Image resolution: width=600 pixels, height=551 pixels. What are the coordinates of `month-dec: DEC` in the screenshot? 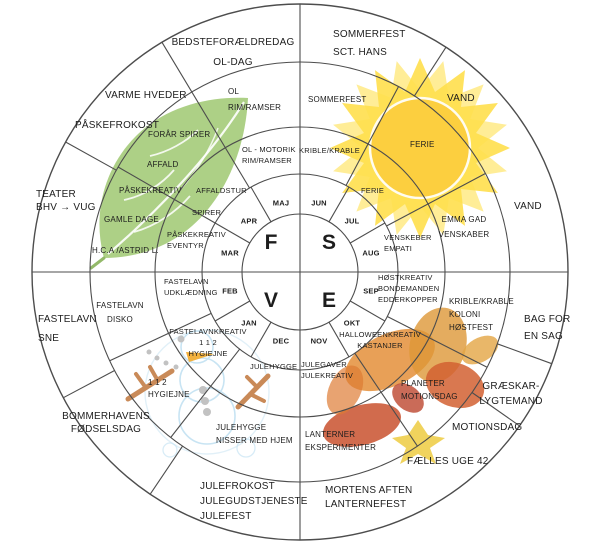 It's located at (281, 341).